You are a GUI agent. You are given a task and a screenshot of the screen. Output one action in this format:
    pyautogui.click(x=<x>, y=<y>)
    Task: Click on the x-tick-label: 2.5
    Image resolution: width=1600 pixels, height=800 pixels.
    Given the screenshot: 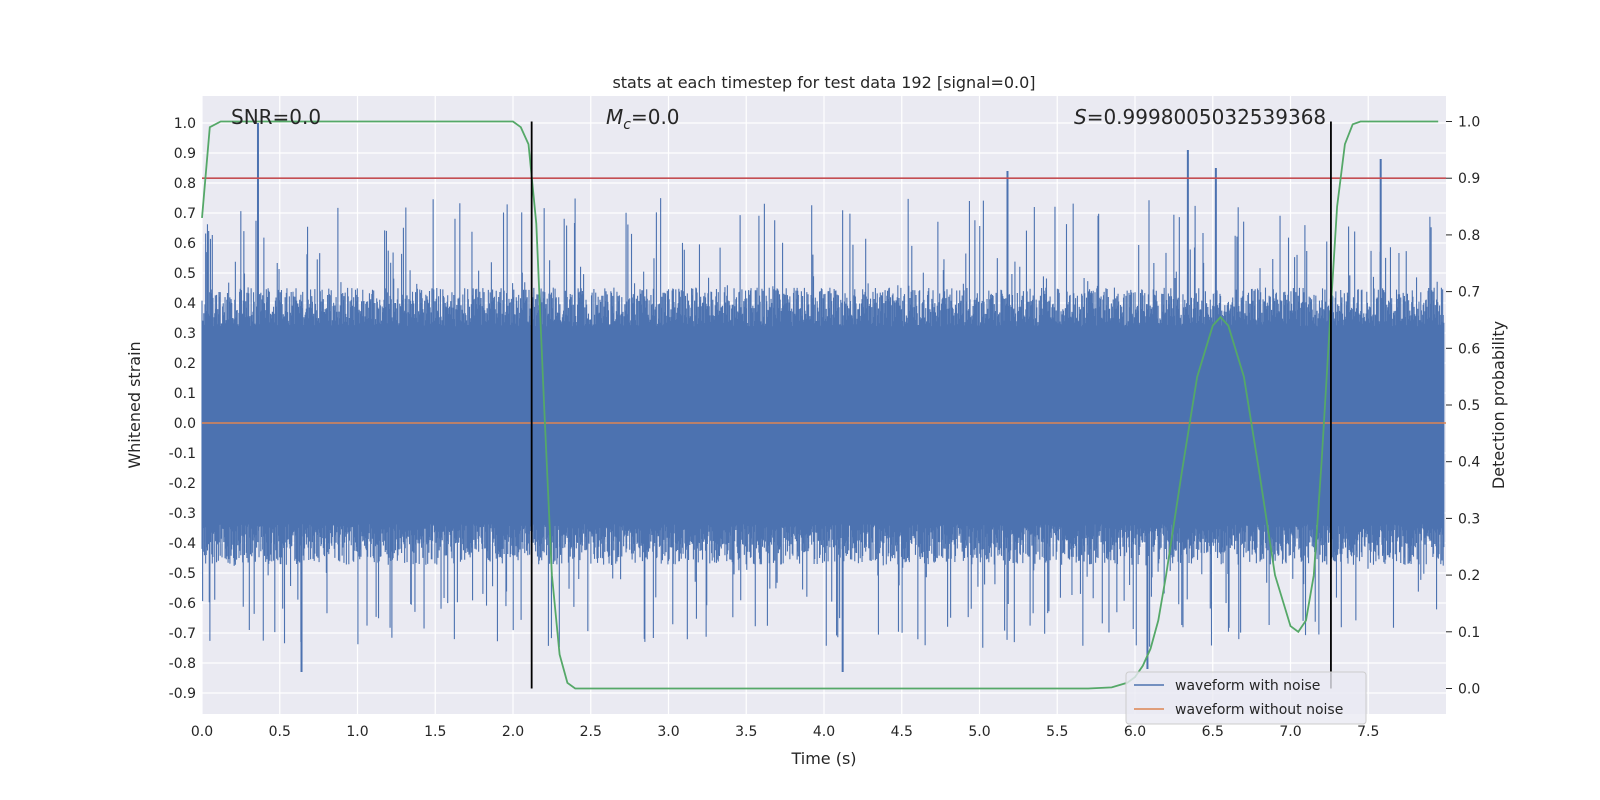 What is the action you would take?
    pyautogui.click(x=591, y=732)
    